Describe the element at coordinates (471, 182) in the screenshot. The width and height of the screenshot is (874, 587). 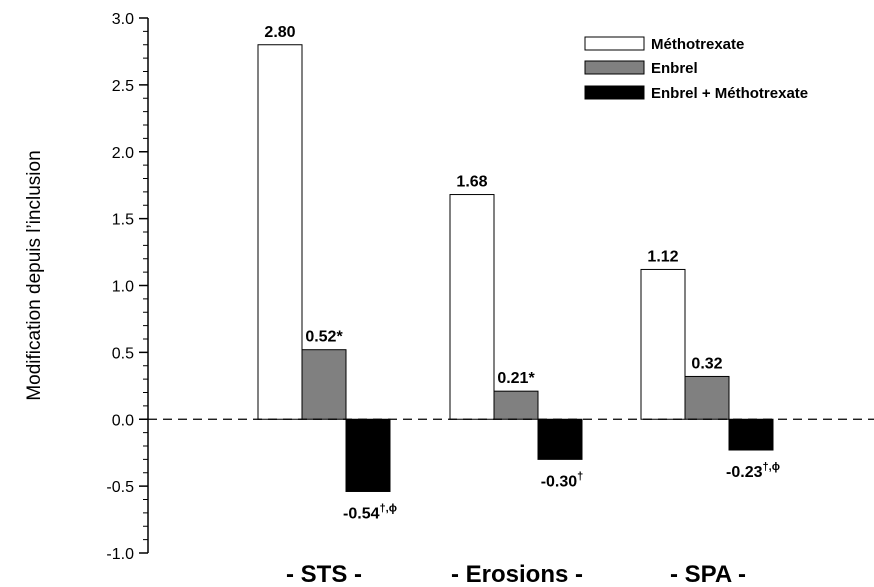
I see `bar-value-label: 1.68` at that location.